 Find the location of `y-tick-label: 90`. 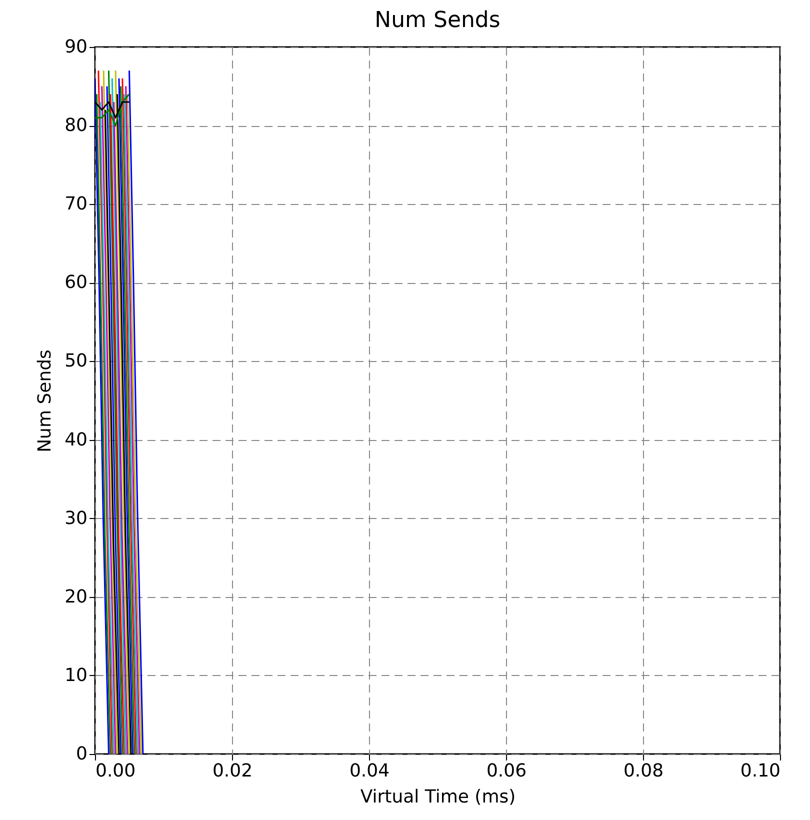

y-tick-label: 90 is located at coordinates (76, 47).